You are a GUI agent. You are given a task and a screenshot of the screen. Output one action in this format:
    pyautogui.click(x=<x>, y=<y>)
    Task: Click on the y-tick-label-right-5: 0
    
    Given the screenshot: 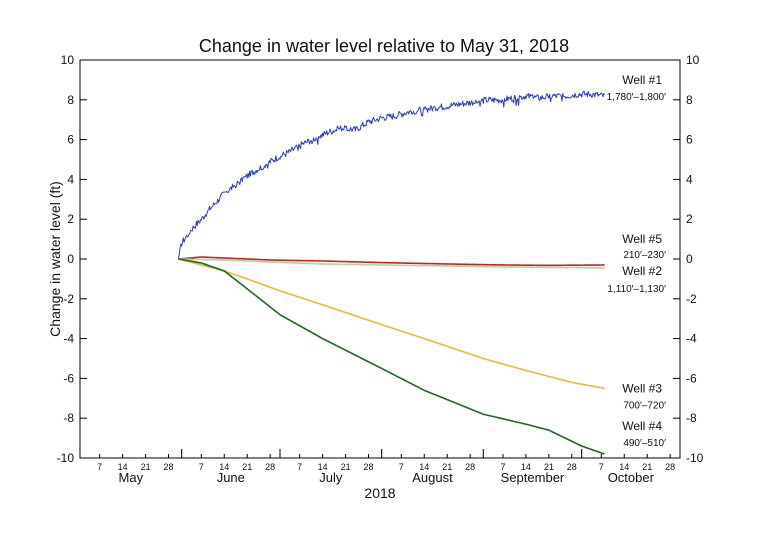 What is the action you would take?
    pyautogui.click(x=689, y=259)
    